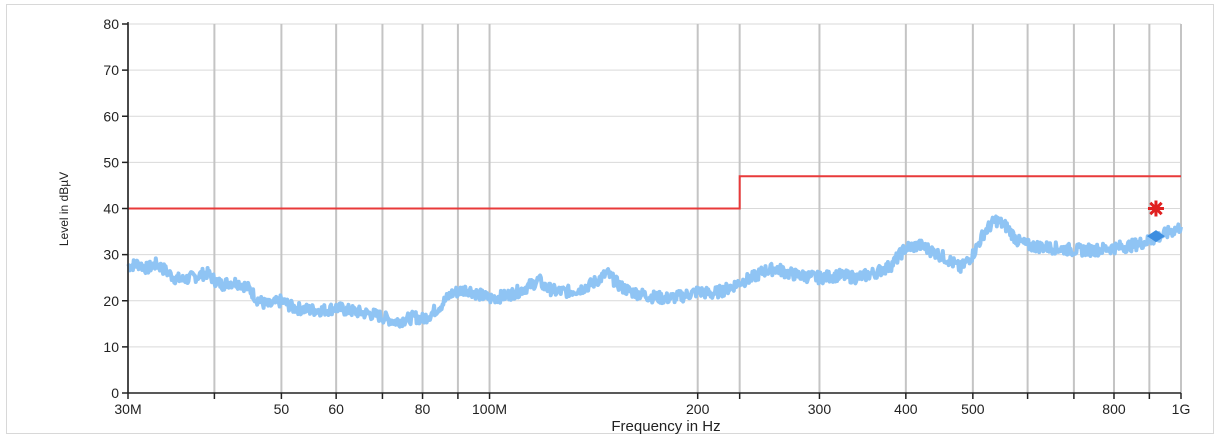 The image size is (1220, 438). I want to click on y-tick-label: 80, so click(111, 24).